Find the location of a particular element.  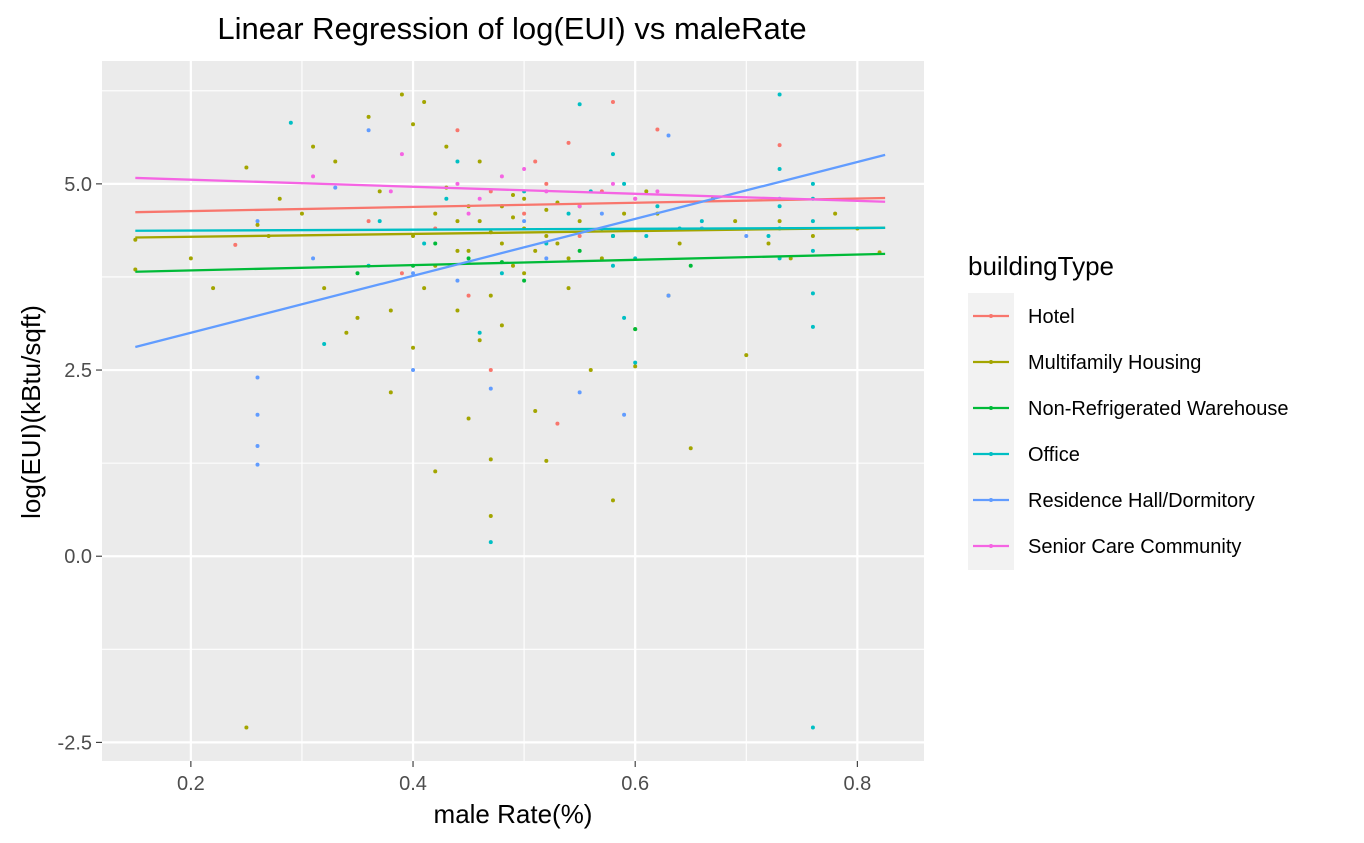

legend-title: buildingType is located at coordinates (1041, 266).